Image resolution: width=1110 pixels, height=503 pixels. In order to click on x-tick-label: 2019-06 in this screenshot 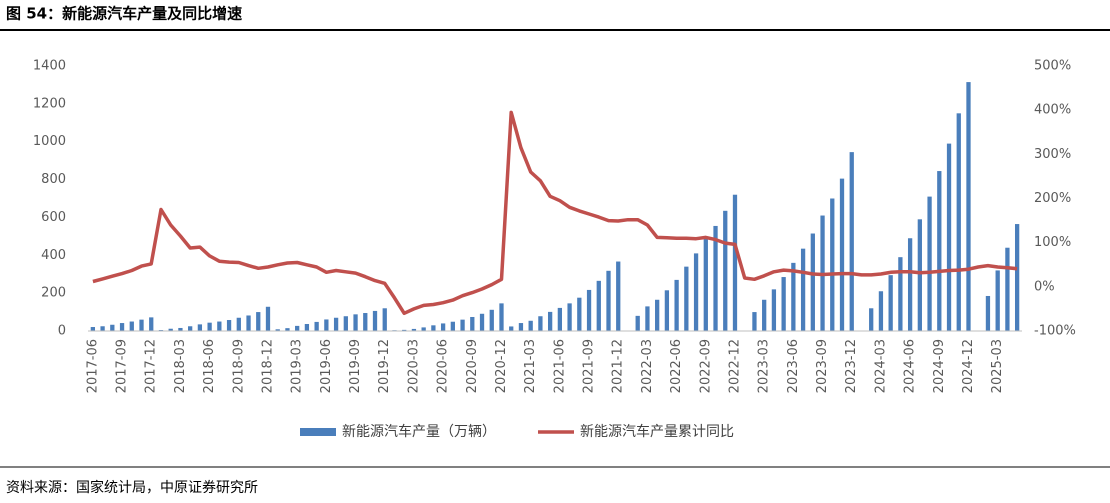, I will do `click(326, 366)`.